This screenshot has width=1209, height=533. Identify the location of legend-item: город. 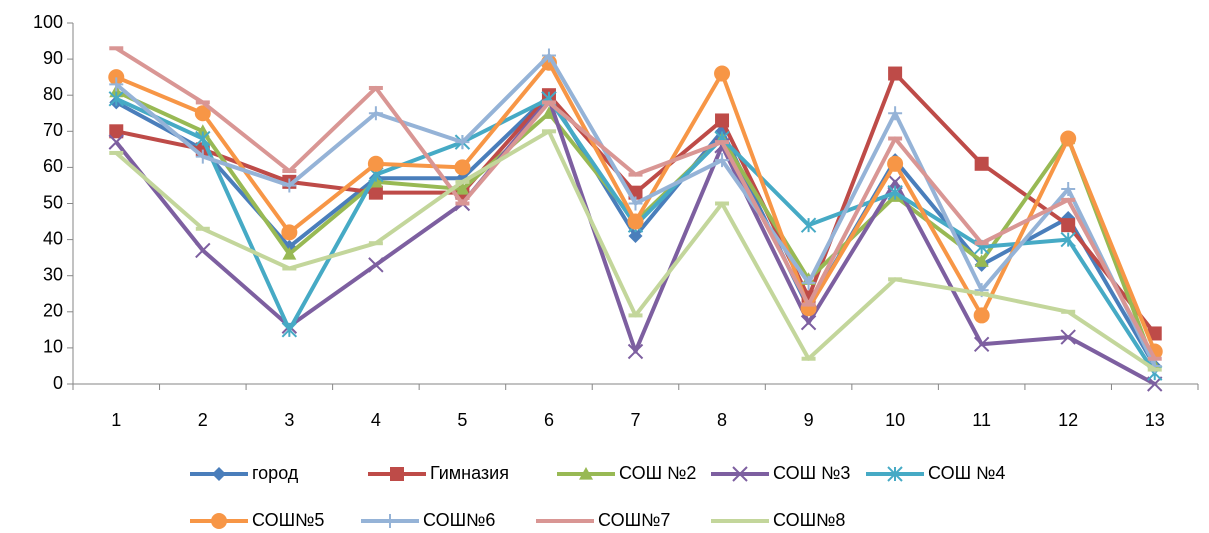
(244, 473).